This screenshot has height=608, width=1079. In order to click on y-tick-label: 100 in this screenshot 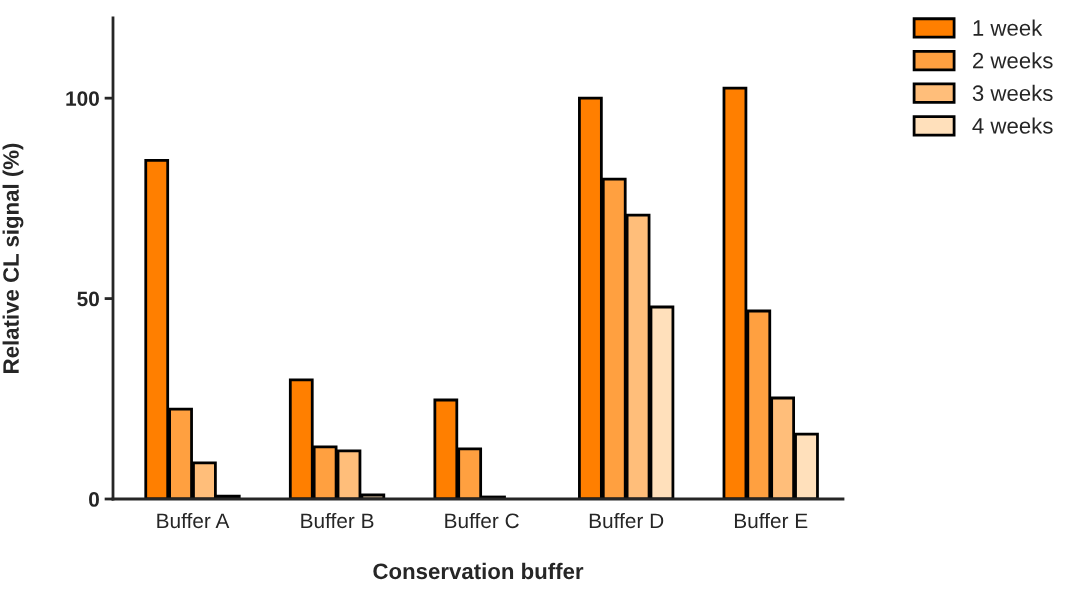, I will do `click(82, 98)`.